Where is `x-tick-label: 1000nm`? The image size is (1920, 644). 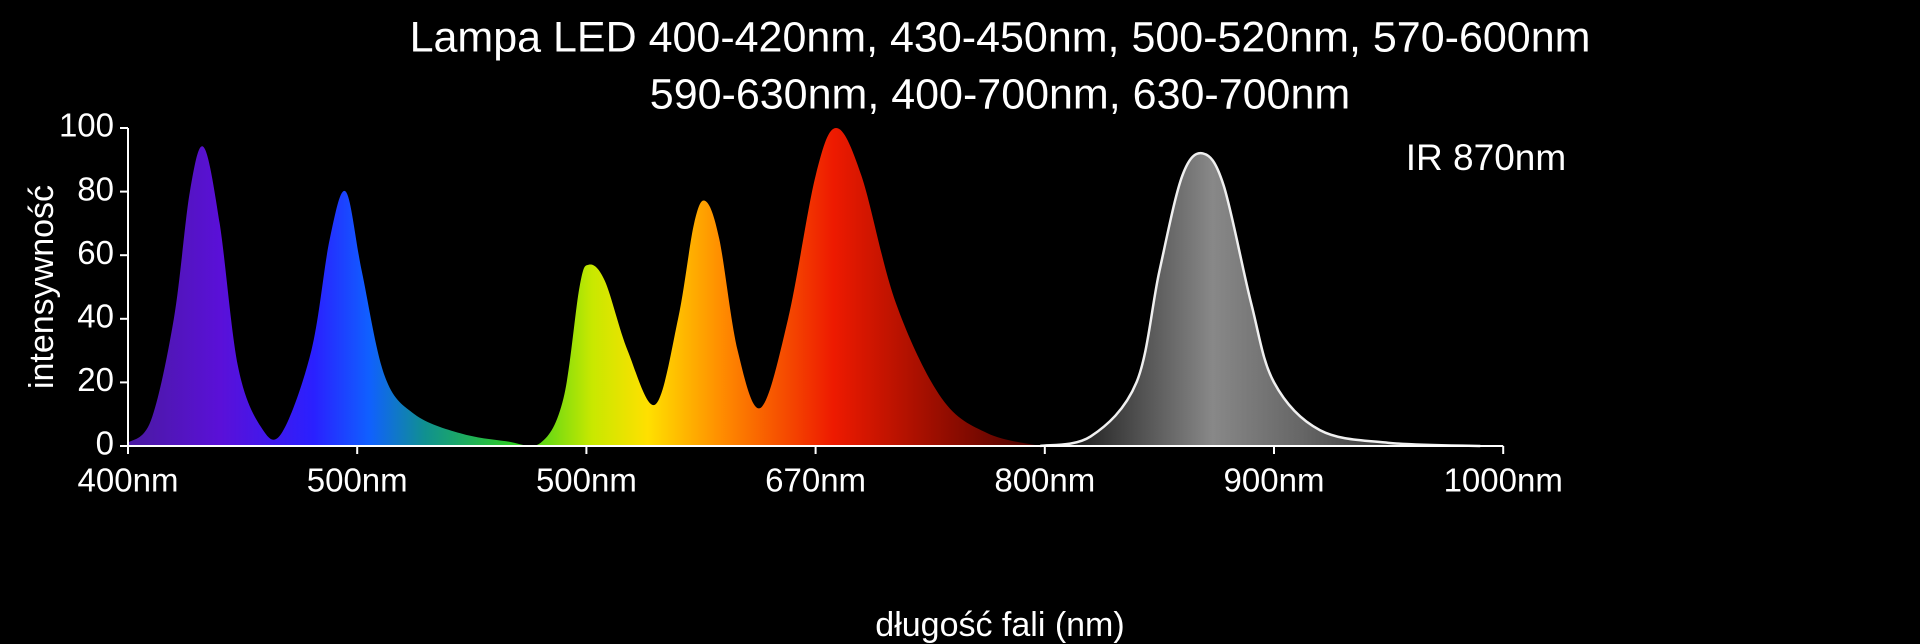
x-tick-label: 1000nm is located at coordinates (1503, 480).